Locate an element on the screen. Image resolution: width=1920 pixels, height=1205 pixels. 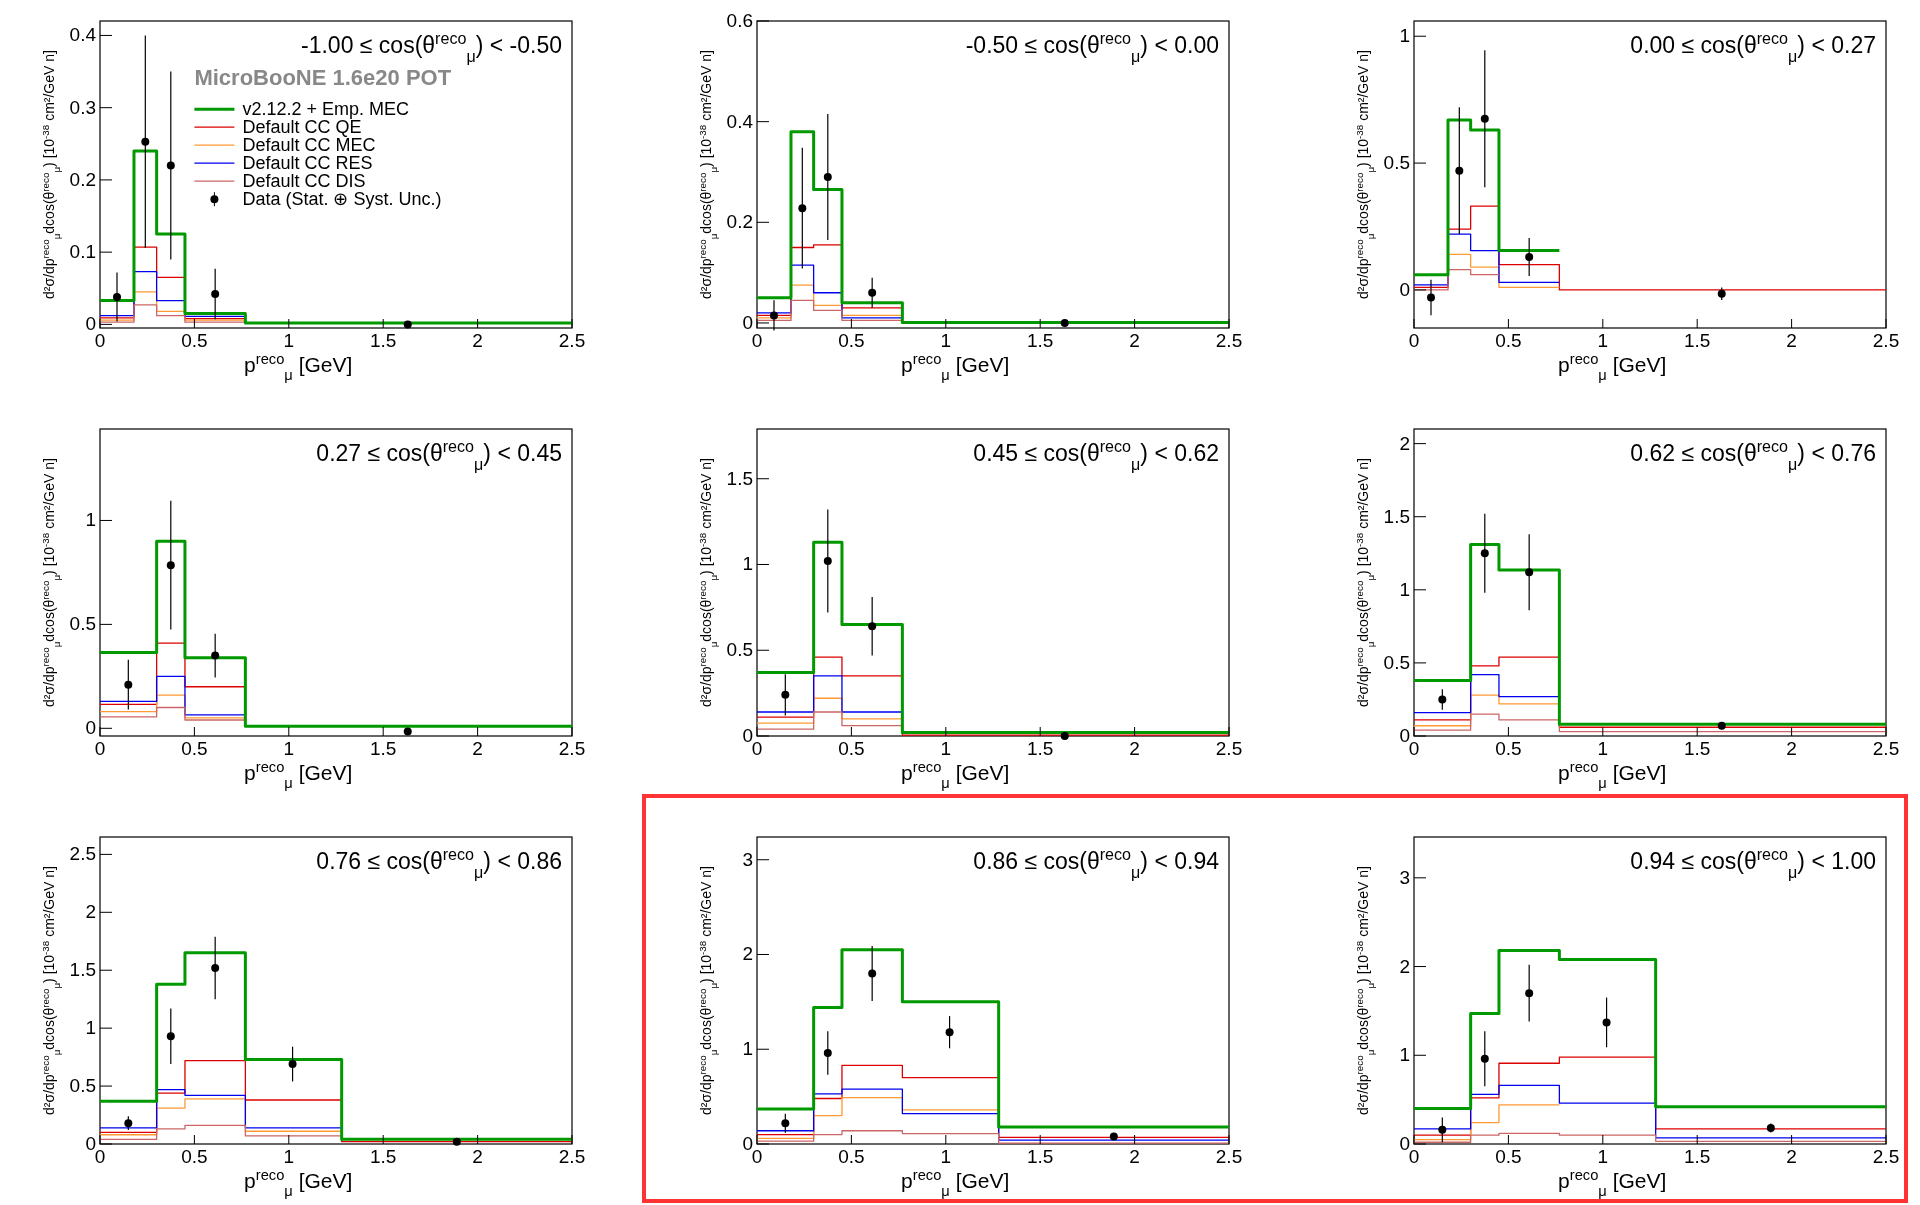
text: 0.27 ≤ cos(θ$^{reco}$$_{μ}$) < 0.45 is located at coordinates (439, 455).